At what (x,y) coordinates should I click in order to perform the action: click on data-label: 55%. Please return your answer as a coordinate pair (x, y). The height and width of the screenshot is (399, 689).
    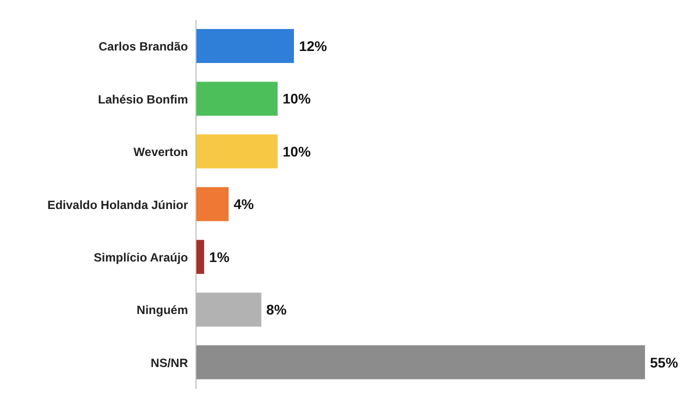
    Looking at the image, I should click on (664, 362).